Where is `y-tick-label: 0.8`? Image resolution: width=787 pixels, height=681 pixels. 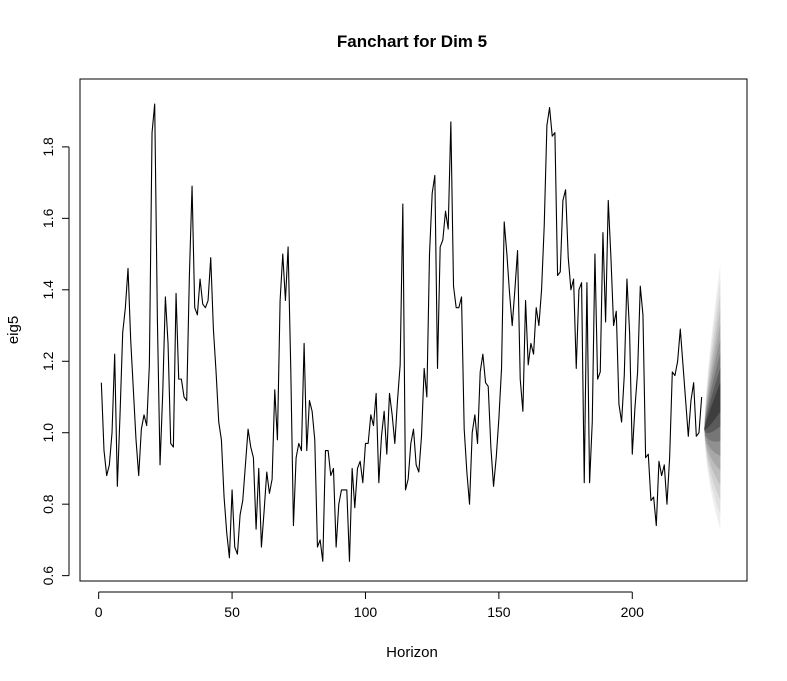
y-tick-label: 0.8 is located at coordinates (48, 504).